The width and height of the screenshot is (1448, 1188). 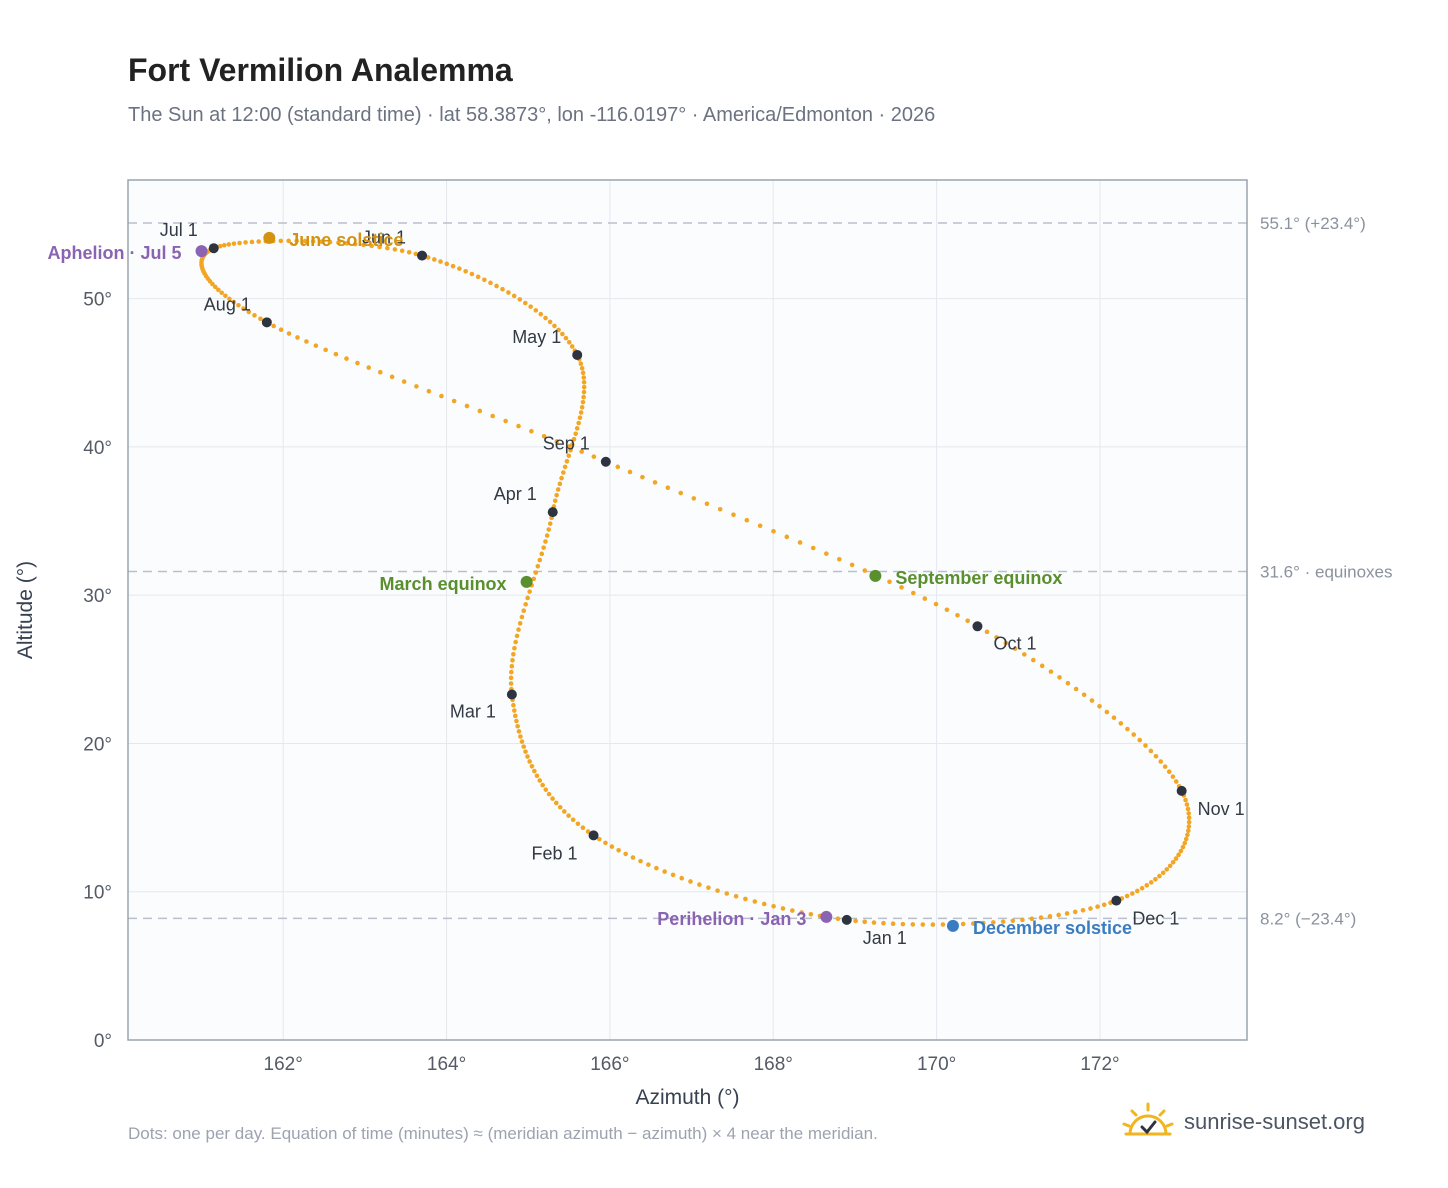 What do you see at coordinates (1242, 1122) in the screenshot?
I see `brand: sunrise-sunset.org` at bounding box center [1242, 1122].